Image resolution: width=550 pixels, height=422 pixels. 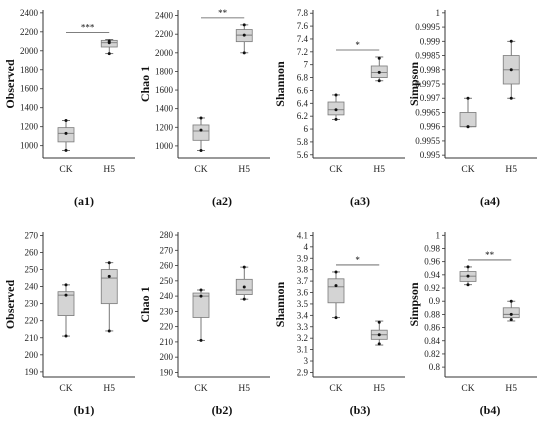 I want to click on y-tick-label: 0.82, so click(x=432, y=354).